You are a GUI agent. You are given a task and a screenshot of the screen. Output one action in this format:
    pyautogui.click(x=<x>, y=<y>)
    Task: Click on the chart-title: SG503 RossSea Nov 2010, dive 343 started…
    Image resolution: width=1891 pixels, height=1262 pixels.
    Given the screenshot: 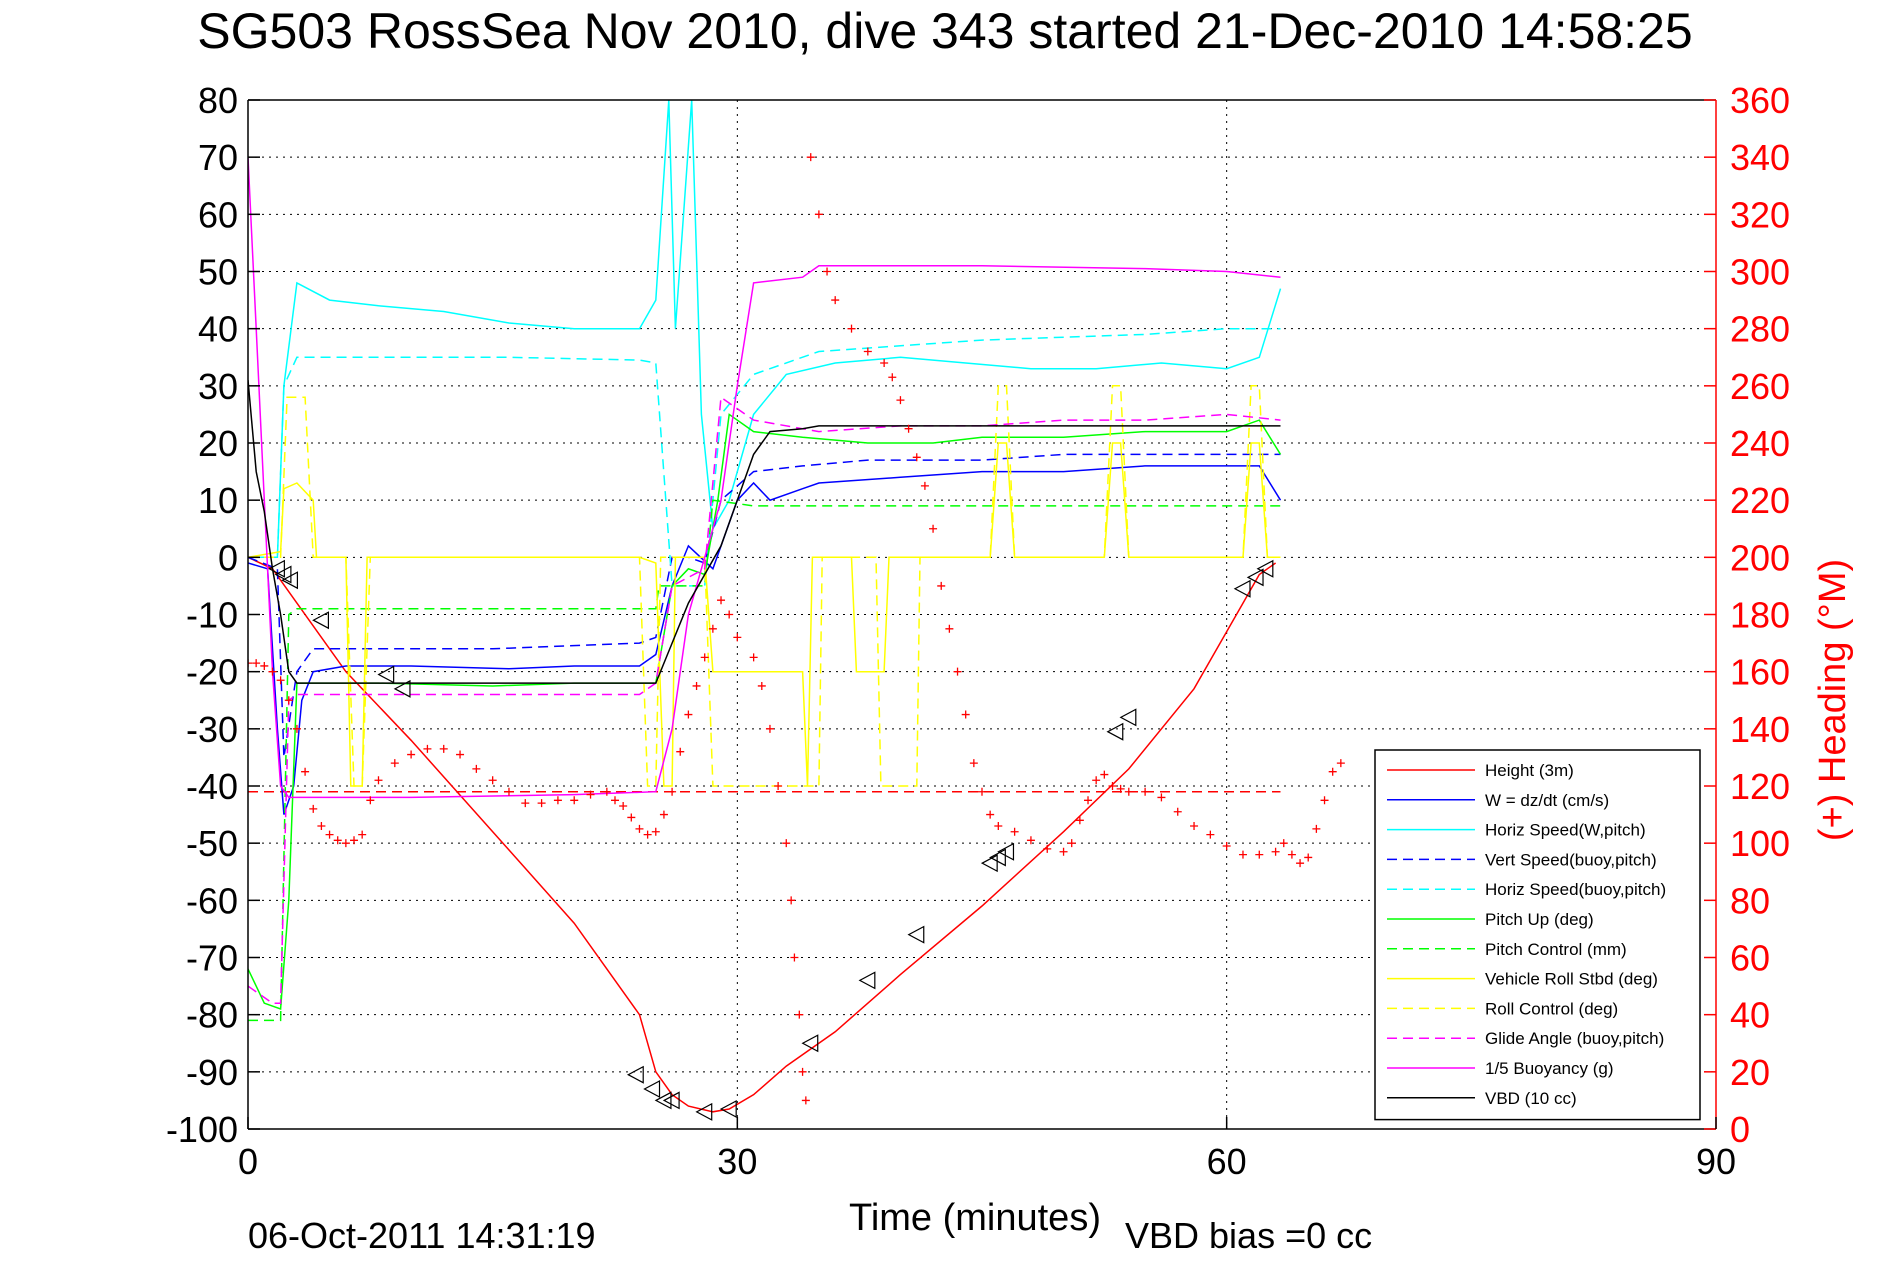 What is the action you would take?
    pyautogui.click(x=944, y=31)
    